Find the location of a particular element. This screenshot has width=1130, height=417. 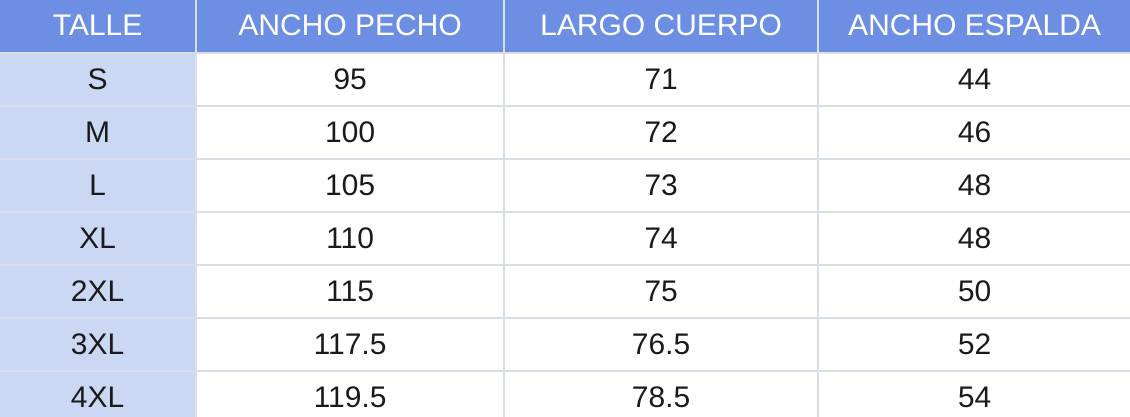

chest-width-cell: 117.5 is located at coordinates (350, 344).